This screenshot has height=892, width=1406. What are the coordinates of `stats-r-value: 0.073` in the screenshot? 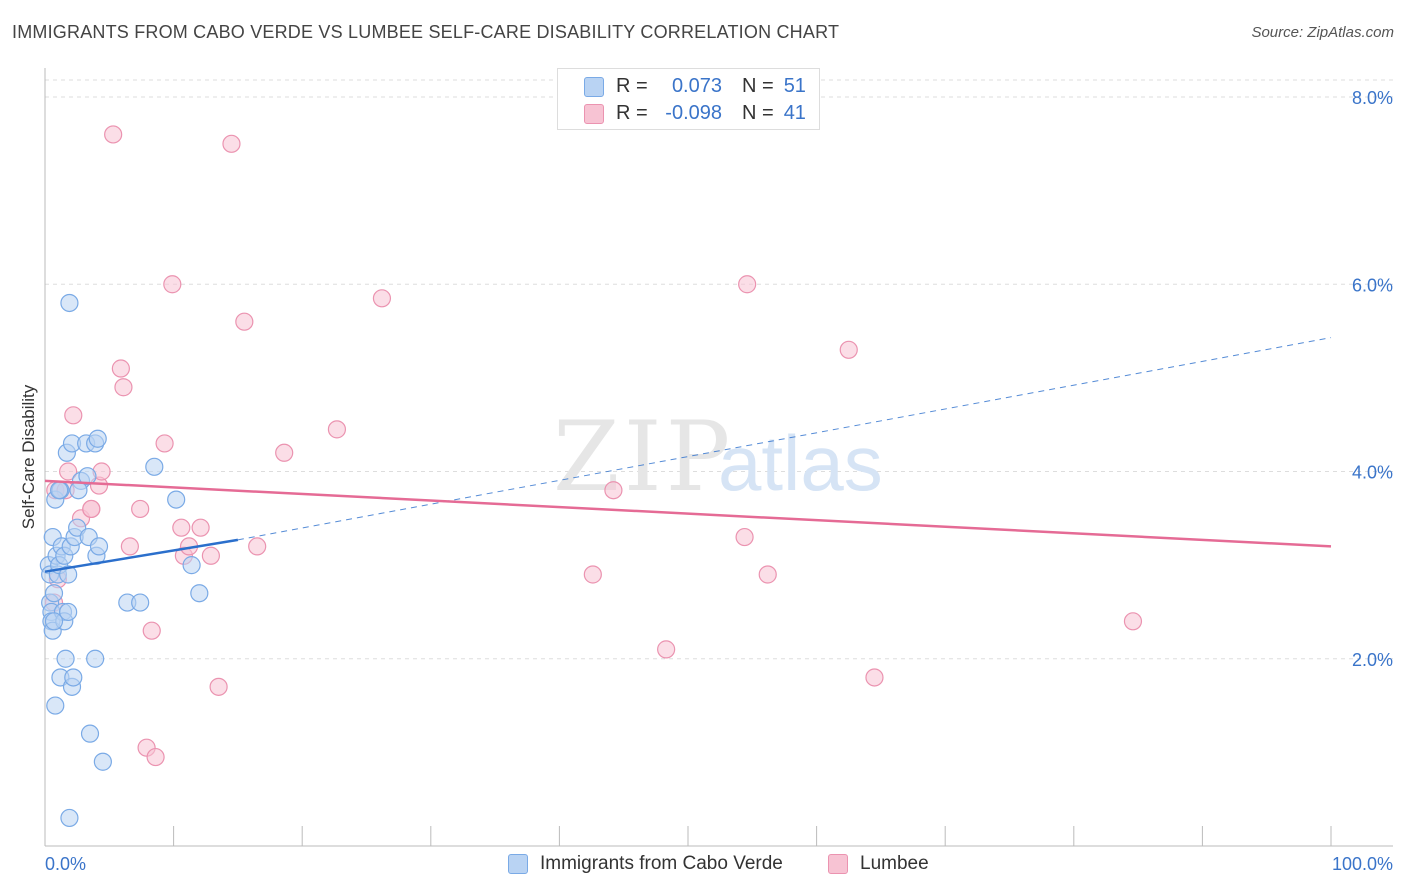 It's located at (696, 86).